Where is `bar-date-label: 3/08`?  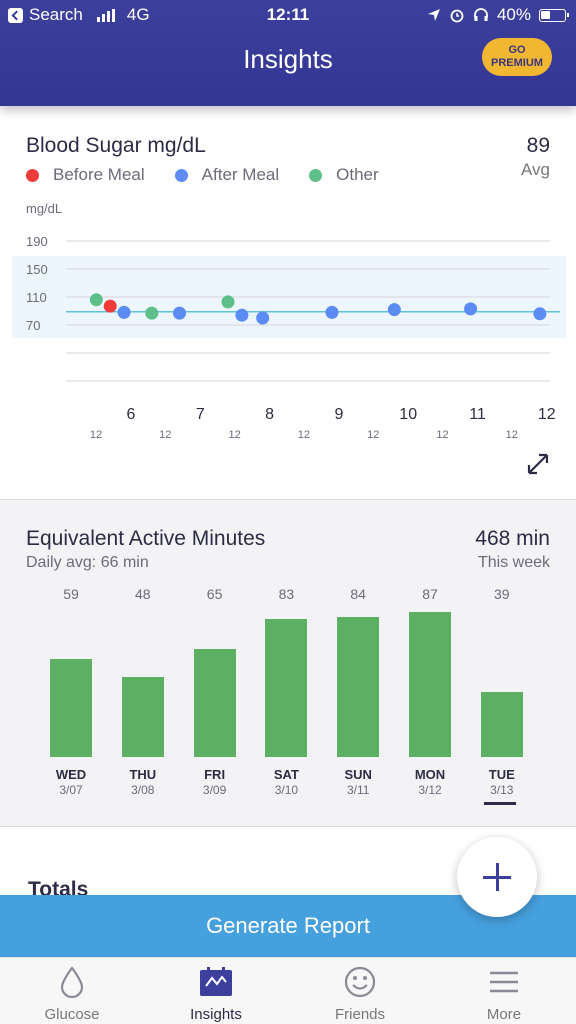 bar-date-label: 3/08 is located at coordinates (143, 790).